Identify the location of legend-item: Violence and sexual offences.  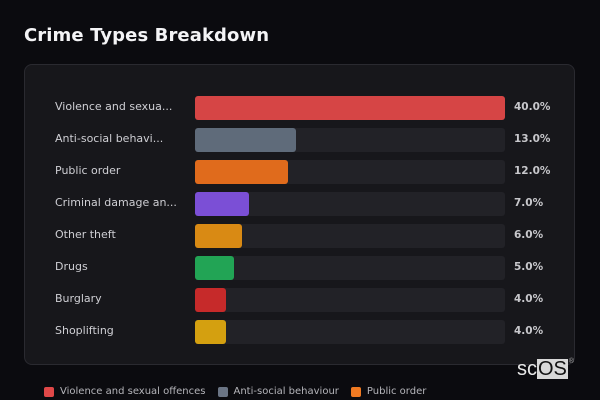
(125, 391).